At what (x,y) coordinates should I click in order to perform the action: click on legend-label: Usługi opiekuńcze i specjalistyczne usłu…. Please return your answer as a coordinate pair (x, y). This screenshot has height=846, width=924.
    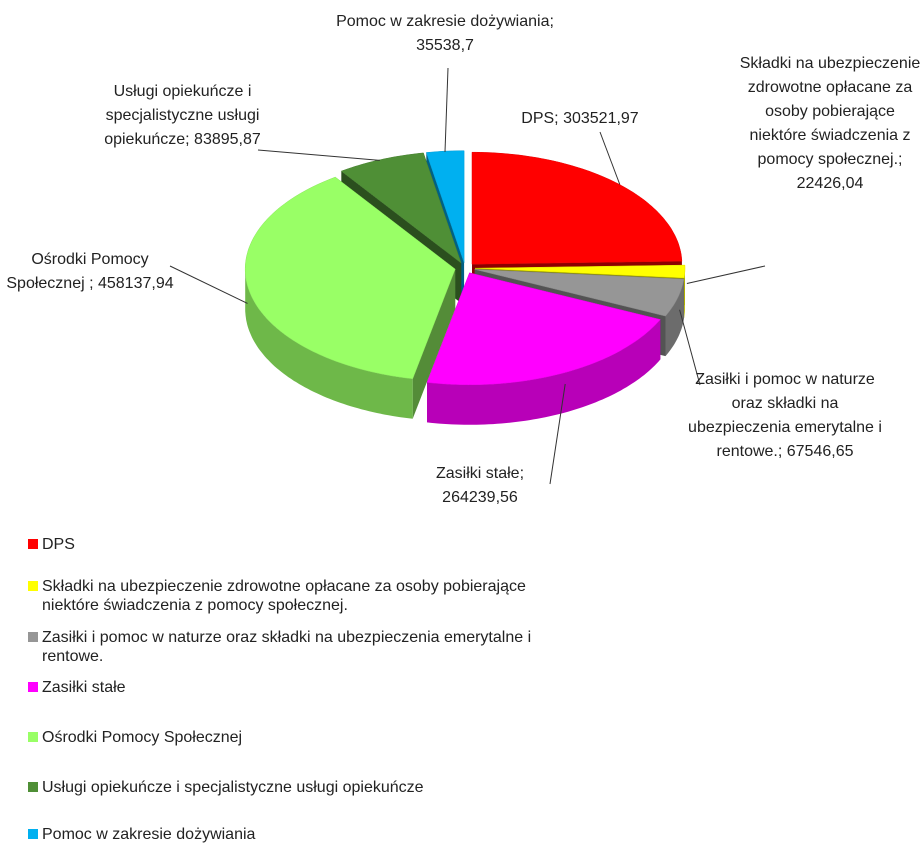
    Looking at the image, I should click on (233, 787).